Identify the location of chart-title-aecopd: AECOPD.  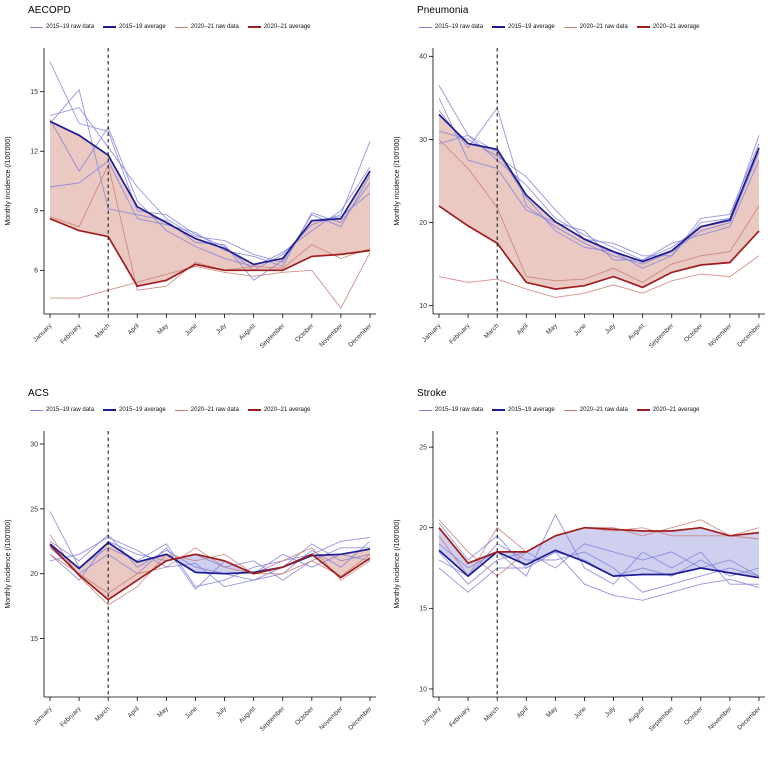
(49, 10).